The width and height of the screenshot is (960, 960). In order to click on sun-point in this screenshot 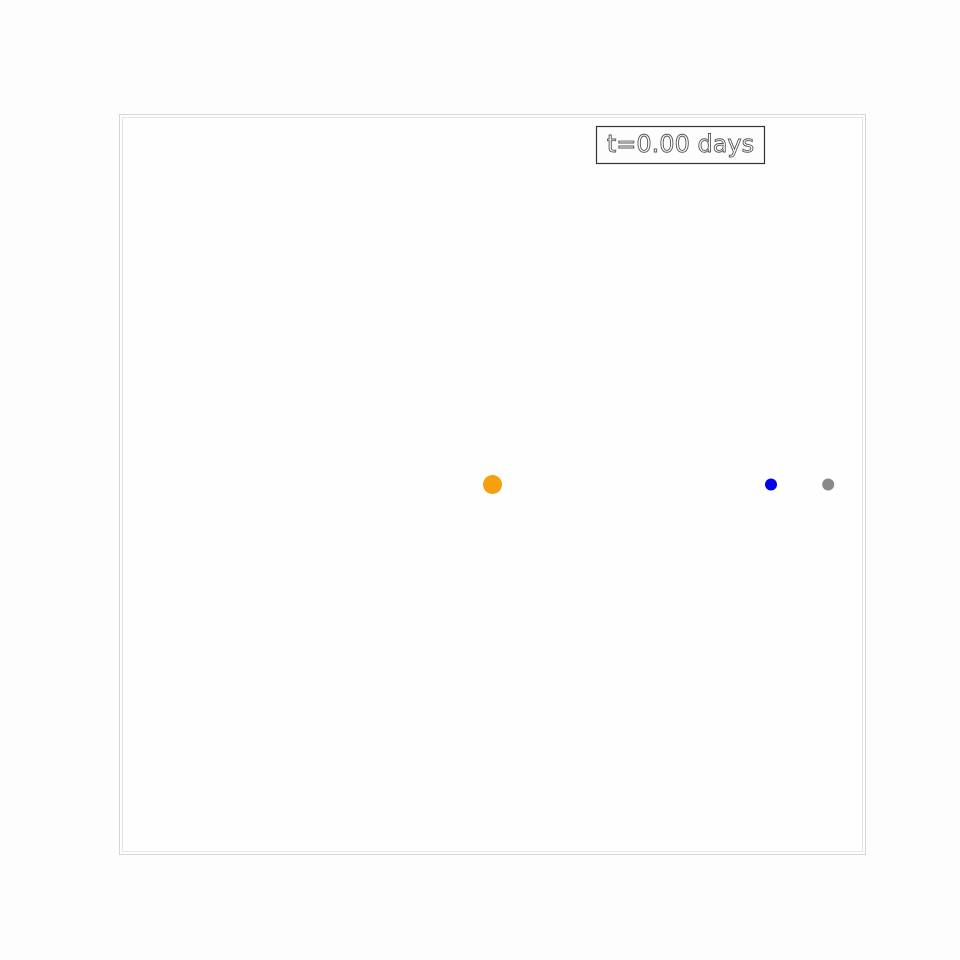, I will do `click(492, 484)`.